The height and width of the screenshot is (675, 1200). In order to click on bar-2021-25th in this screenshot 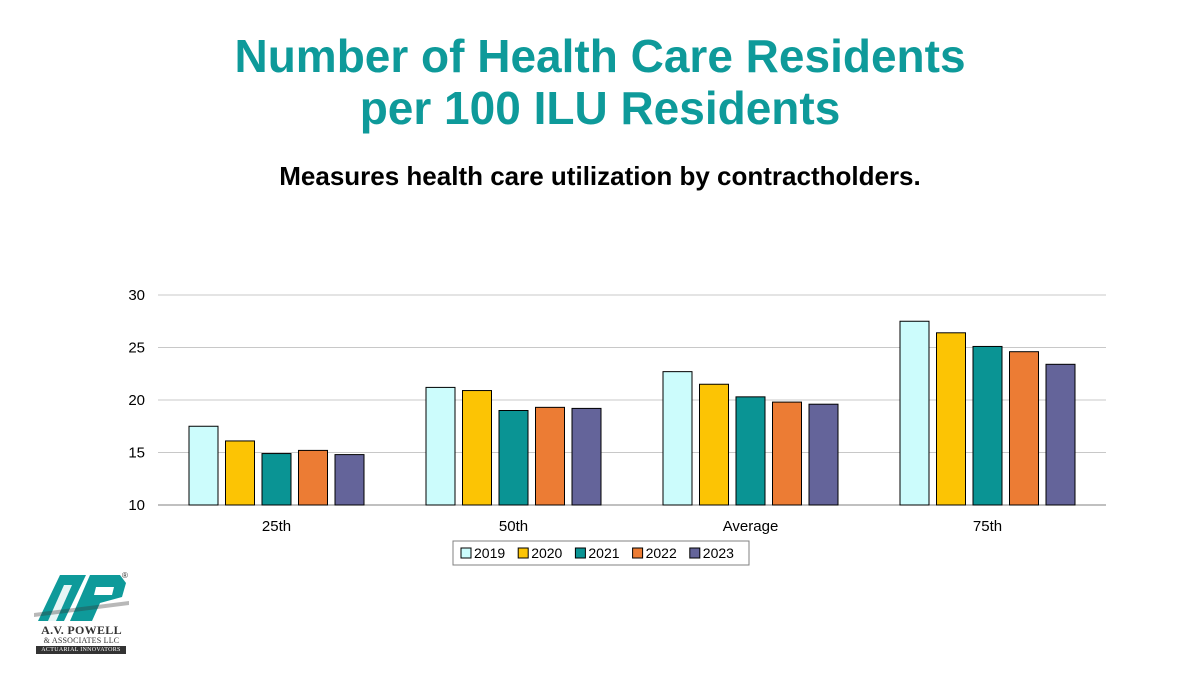, I will do `click(276, 479)`.